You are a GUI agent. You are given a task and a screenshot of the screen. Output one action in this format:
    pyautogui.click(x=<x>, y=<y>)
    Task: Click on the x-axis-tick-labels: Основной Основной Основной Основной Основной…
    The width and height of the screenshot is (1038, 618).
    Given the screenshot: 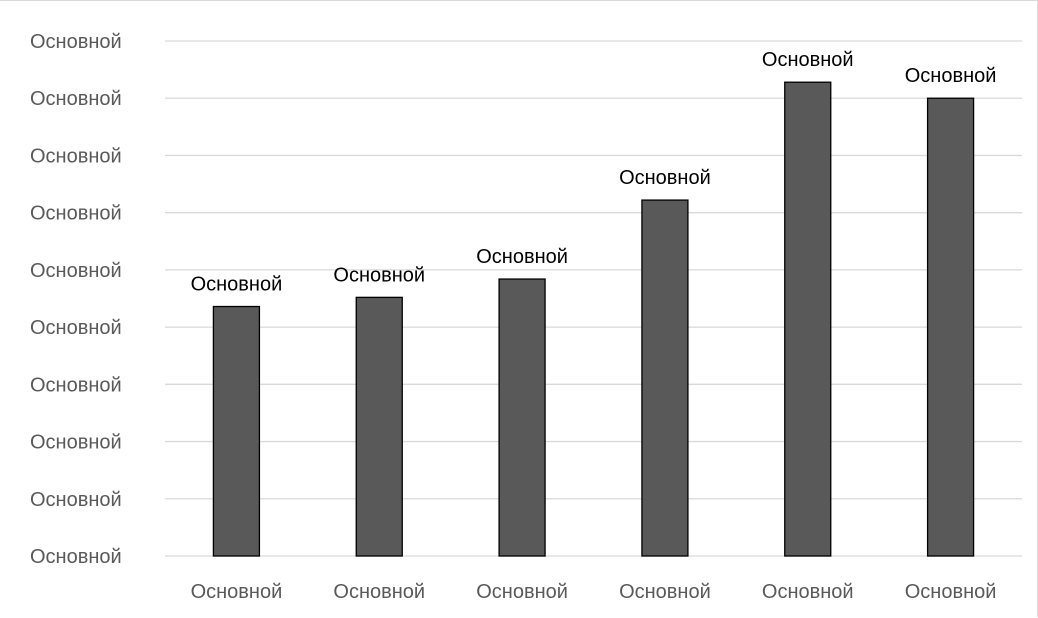 What is the action you would take?
    pyautogui.click(x=594, y=592)
    